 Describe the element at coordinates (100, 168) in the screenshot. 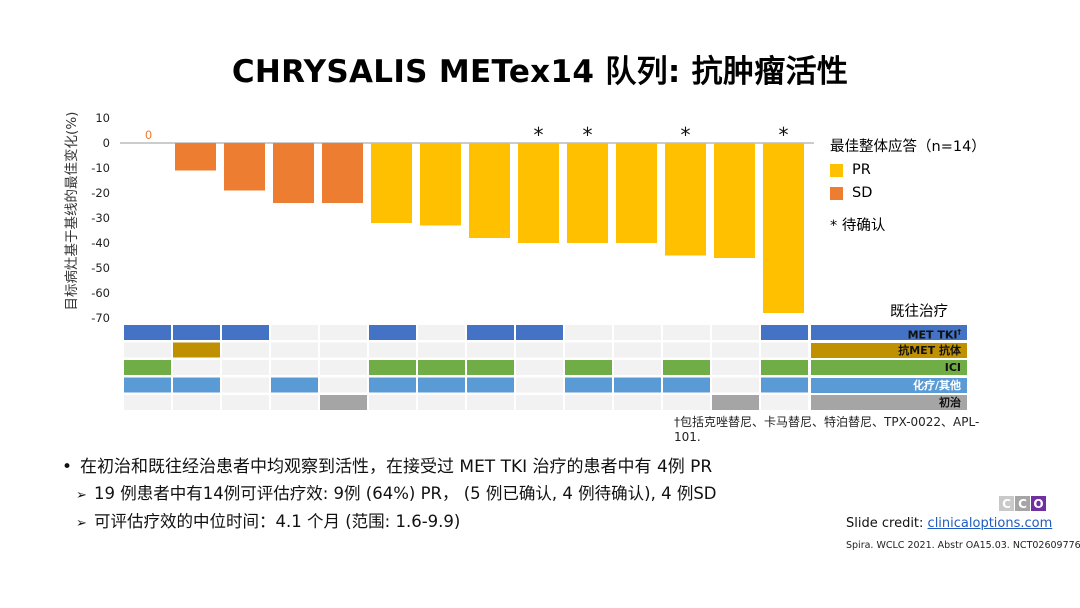

I see `y-tick-label: -10` at that location.